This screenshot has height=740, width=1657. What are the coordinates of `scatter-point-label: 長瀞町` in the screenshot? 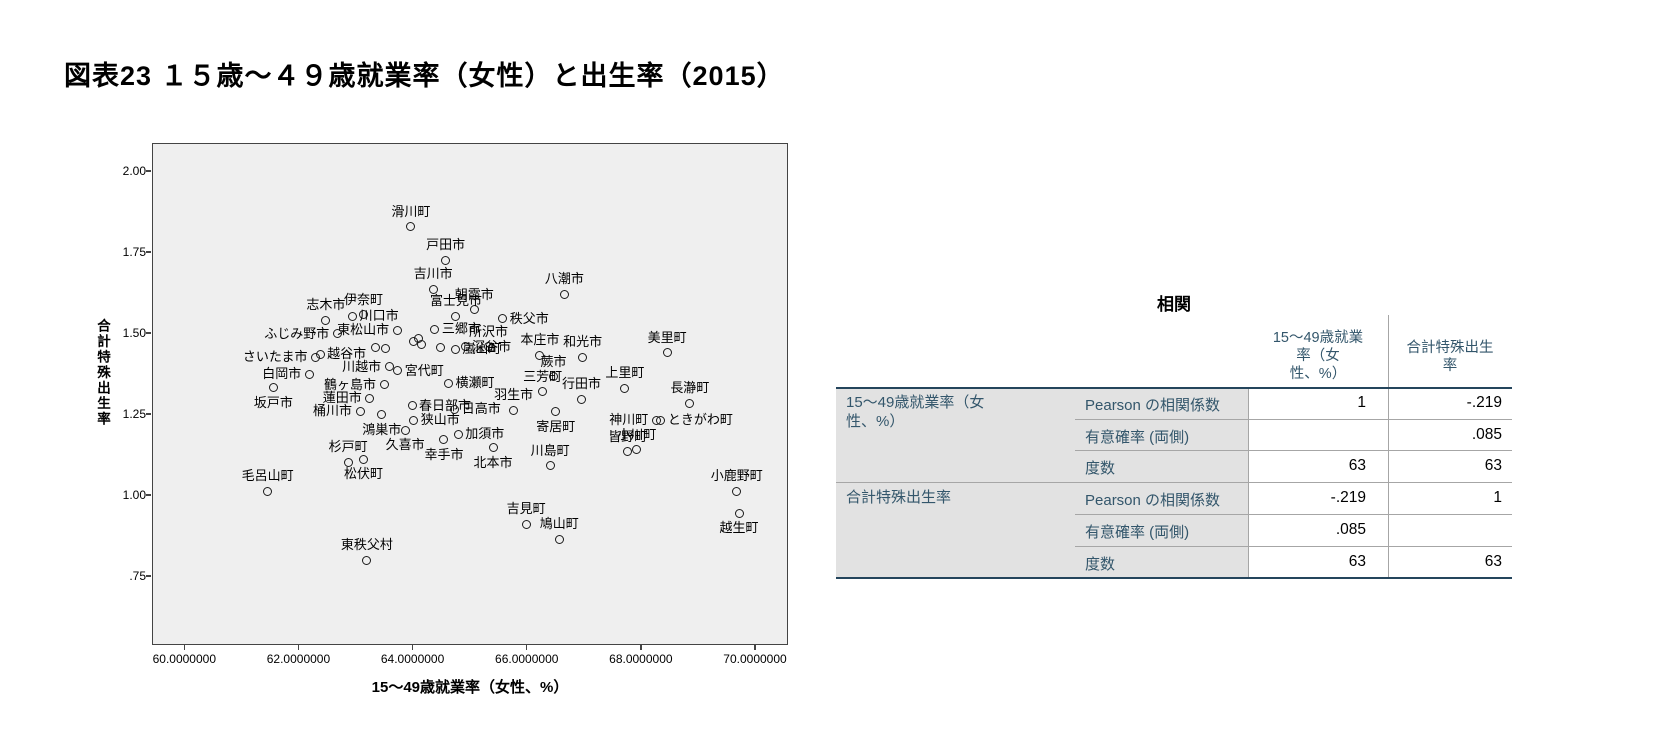 It's located at (690, 388).